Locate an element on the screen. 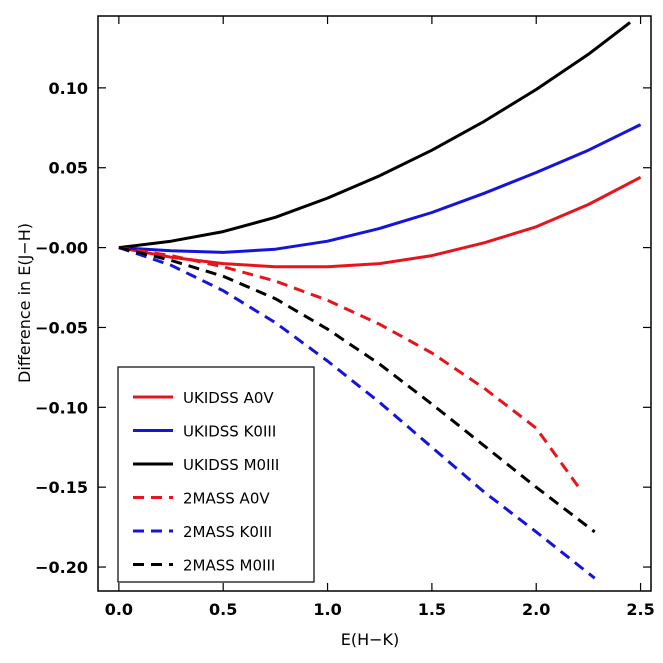 Image resolution: width=663 pixels, height=663 pixels. x-tick-label: 2.0 is located at coordinates (536, 609).